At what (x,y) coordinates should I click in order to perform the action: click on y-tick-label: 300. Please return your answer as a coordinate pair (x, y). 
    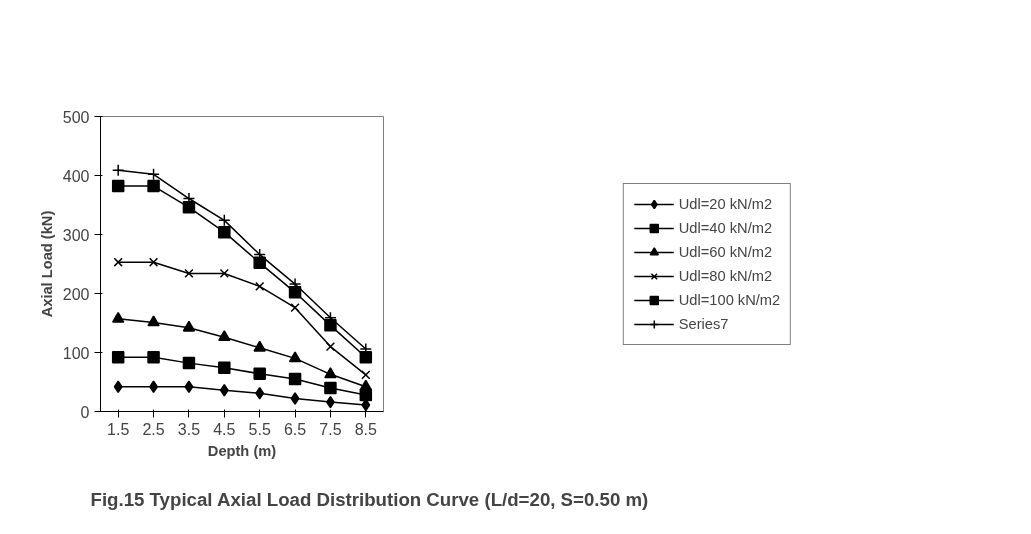
    Looking at the image, I should click on (76, 235).